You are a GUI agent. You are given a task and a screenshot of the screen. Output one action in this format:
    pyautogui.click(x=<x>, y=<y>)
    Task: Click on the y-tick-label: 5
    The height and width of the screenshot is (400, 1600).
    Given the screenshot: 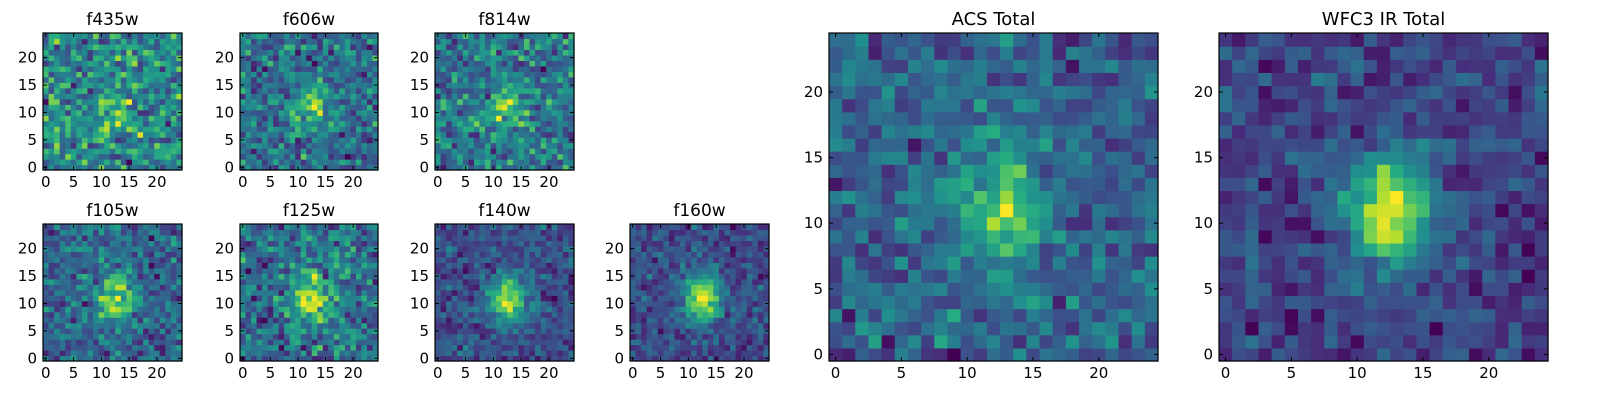 What is the action you would take?
    pyautogui.click(x=229, y=331)
    